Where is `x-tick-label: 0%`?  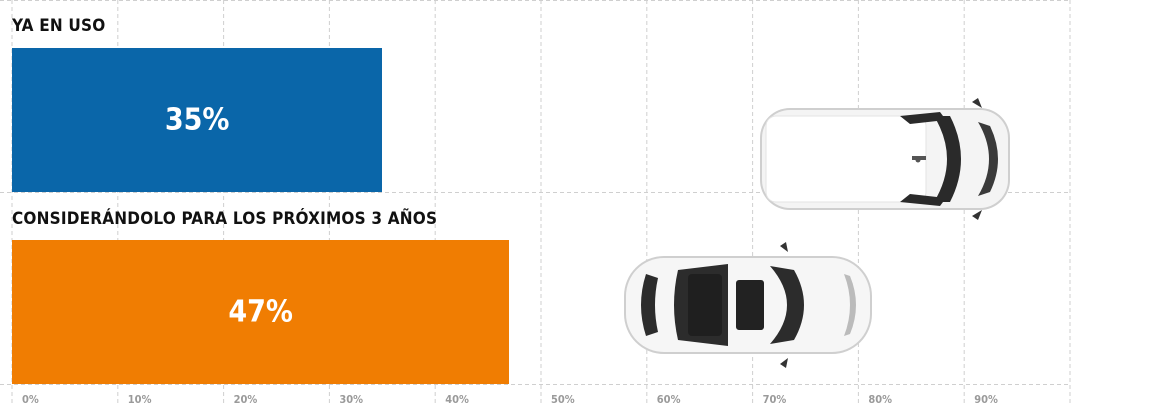
x-tick-label: 0% is located at coordinates (30, 399).